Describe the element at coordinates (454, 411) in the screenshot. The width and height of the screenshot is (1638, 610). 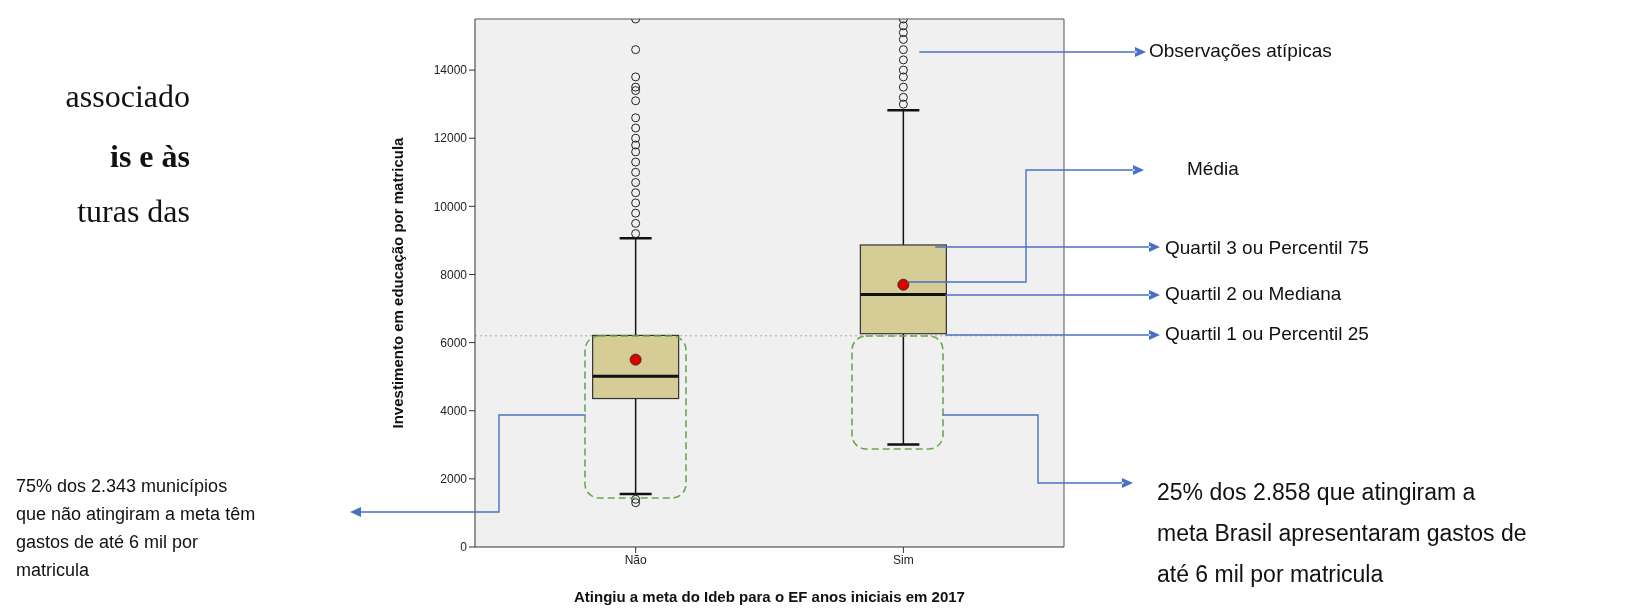
I see `y-tick-label: 4000` at that location.